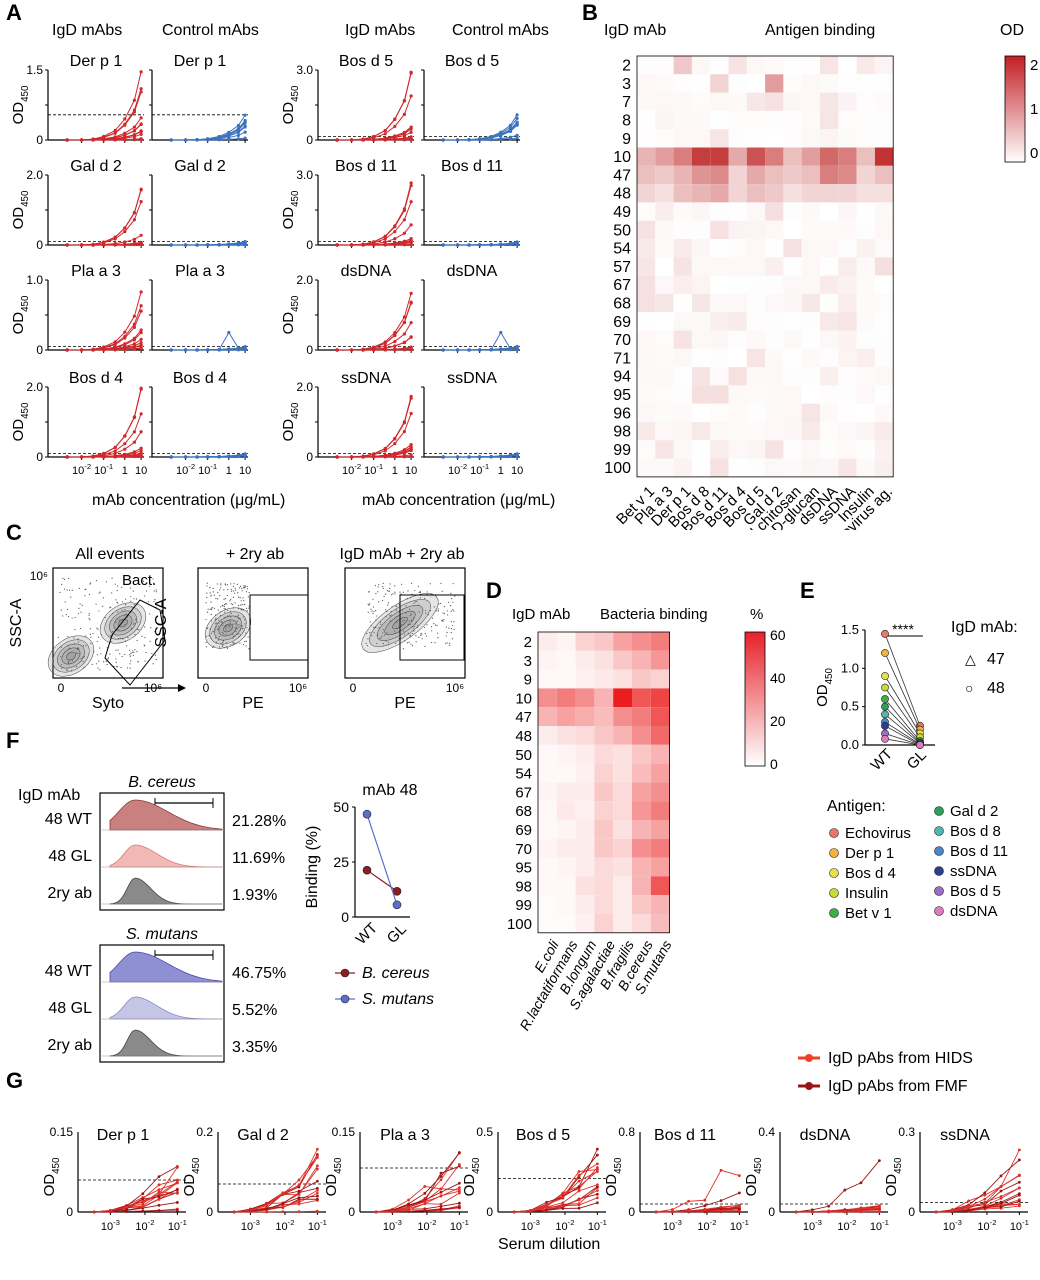 This screenshot has height=1280, width=1040. What do you see at coordinates (996, 688) in the screenshot?
I see `e-legend-label: 48` at bounding box center [996, 688].